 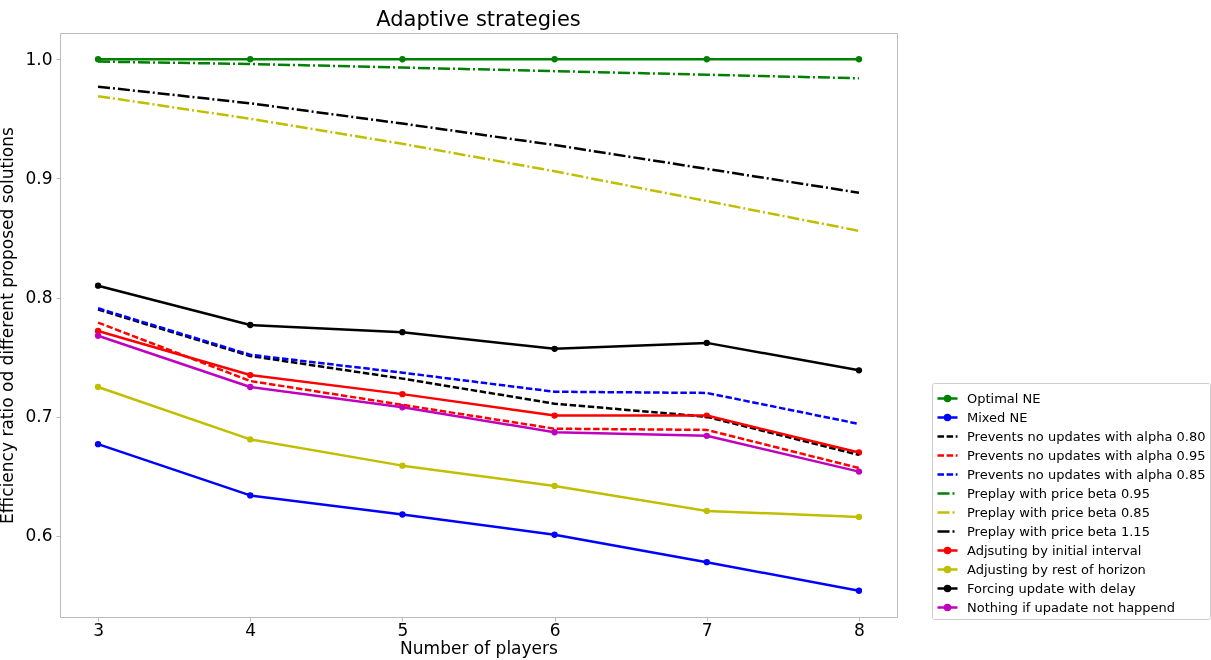 I want to click on y-tick-label: 0.9, so click(x=39, y=177).